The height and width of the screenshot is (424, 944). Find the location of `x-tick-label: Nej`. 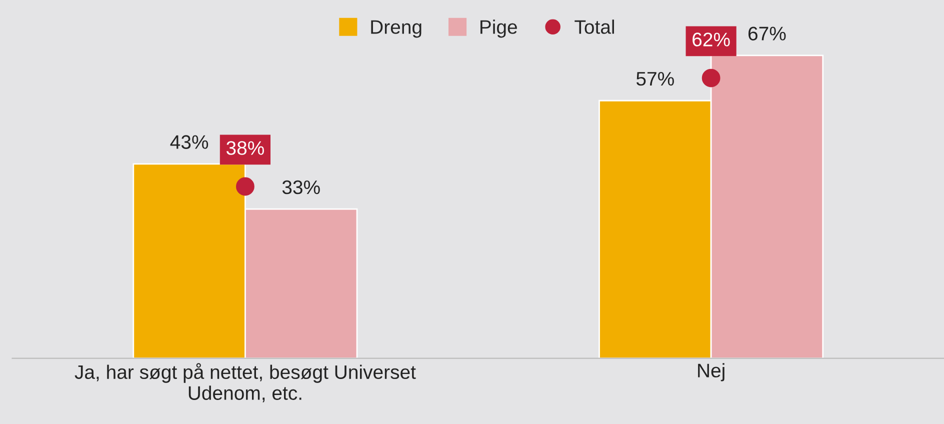

x-tick-label: Nej is located at coordinates (711, 372).